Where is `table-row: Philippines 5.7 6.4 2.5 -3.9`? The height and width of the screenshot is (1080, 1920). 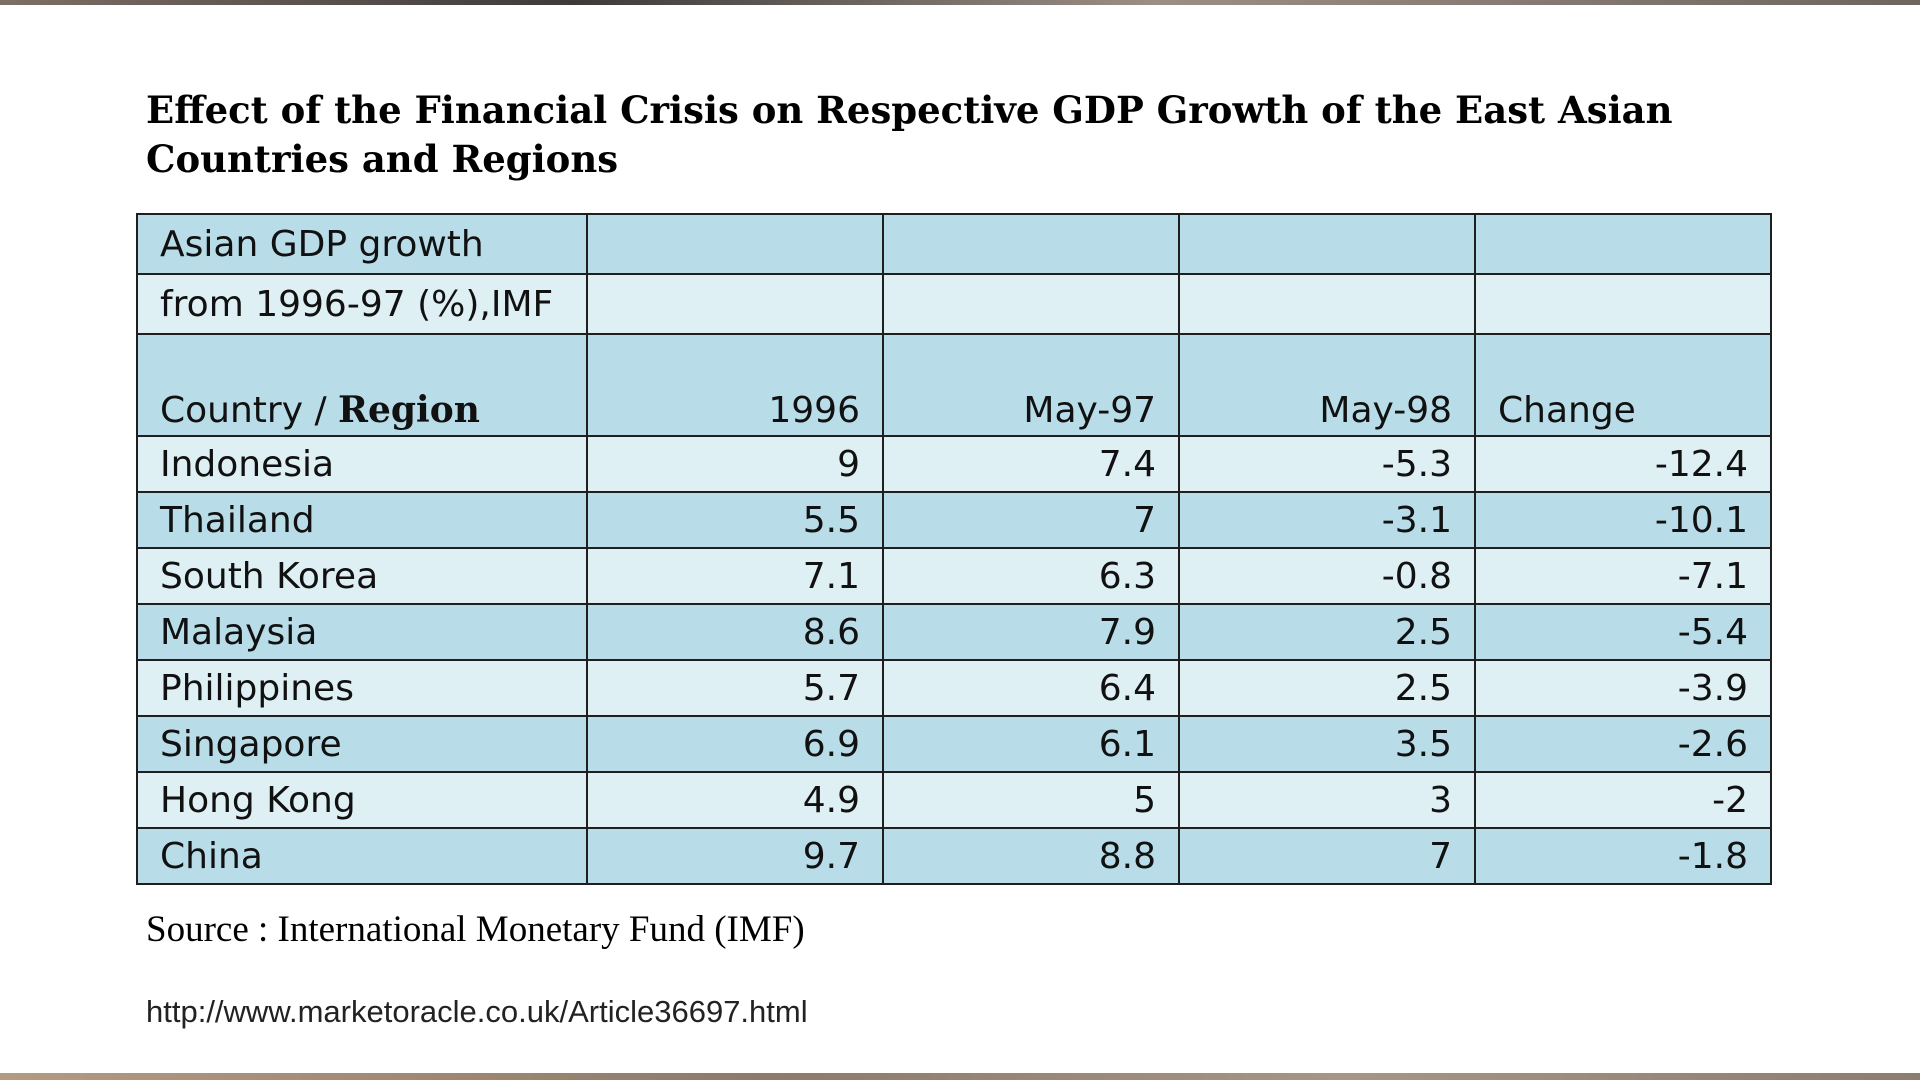
table-row: Philippines 5.7 6.4 2.5 -3.9 is located at coordinates (954, 688).